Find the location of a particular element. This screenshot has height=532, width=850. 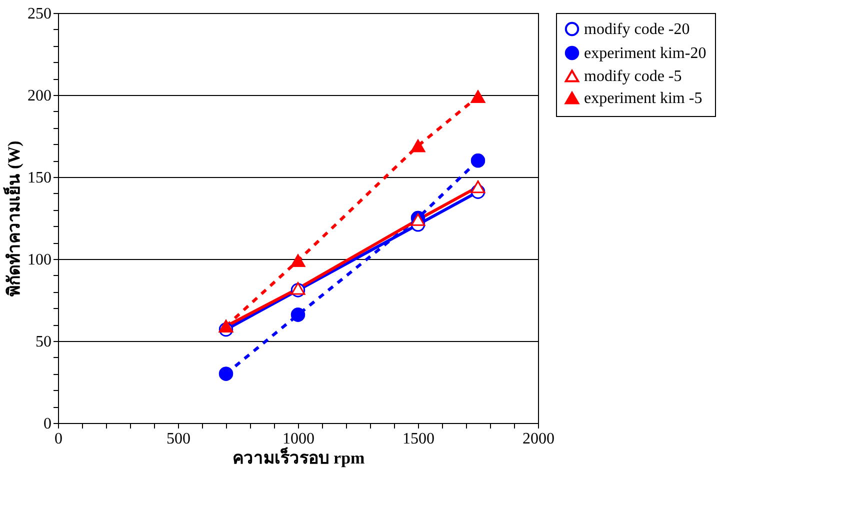

y-tick-label: 250 is located at coordinates (40, 14).